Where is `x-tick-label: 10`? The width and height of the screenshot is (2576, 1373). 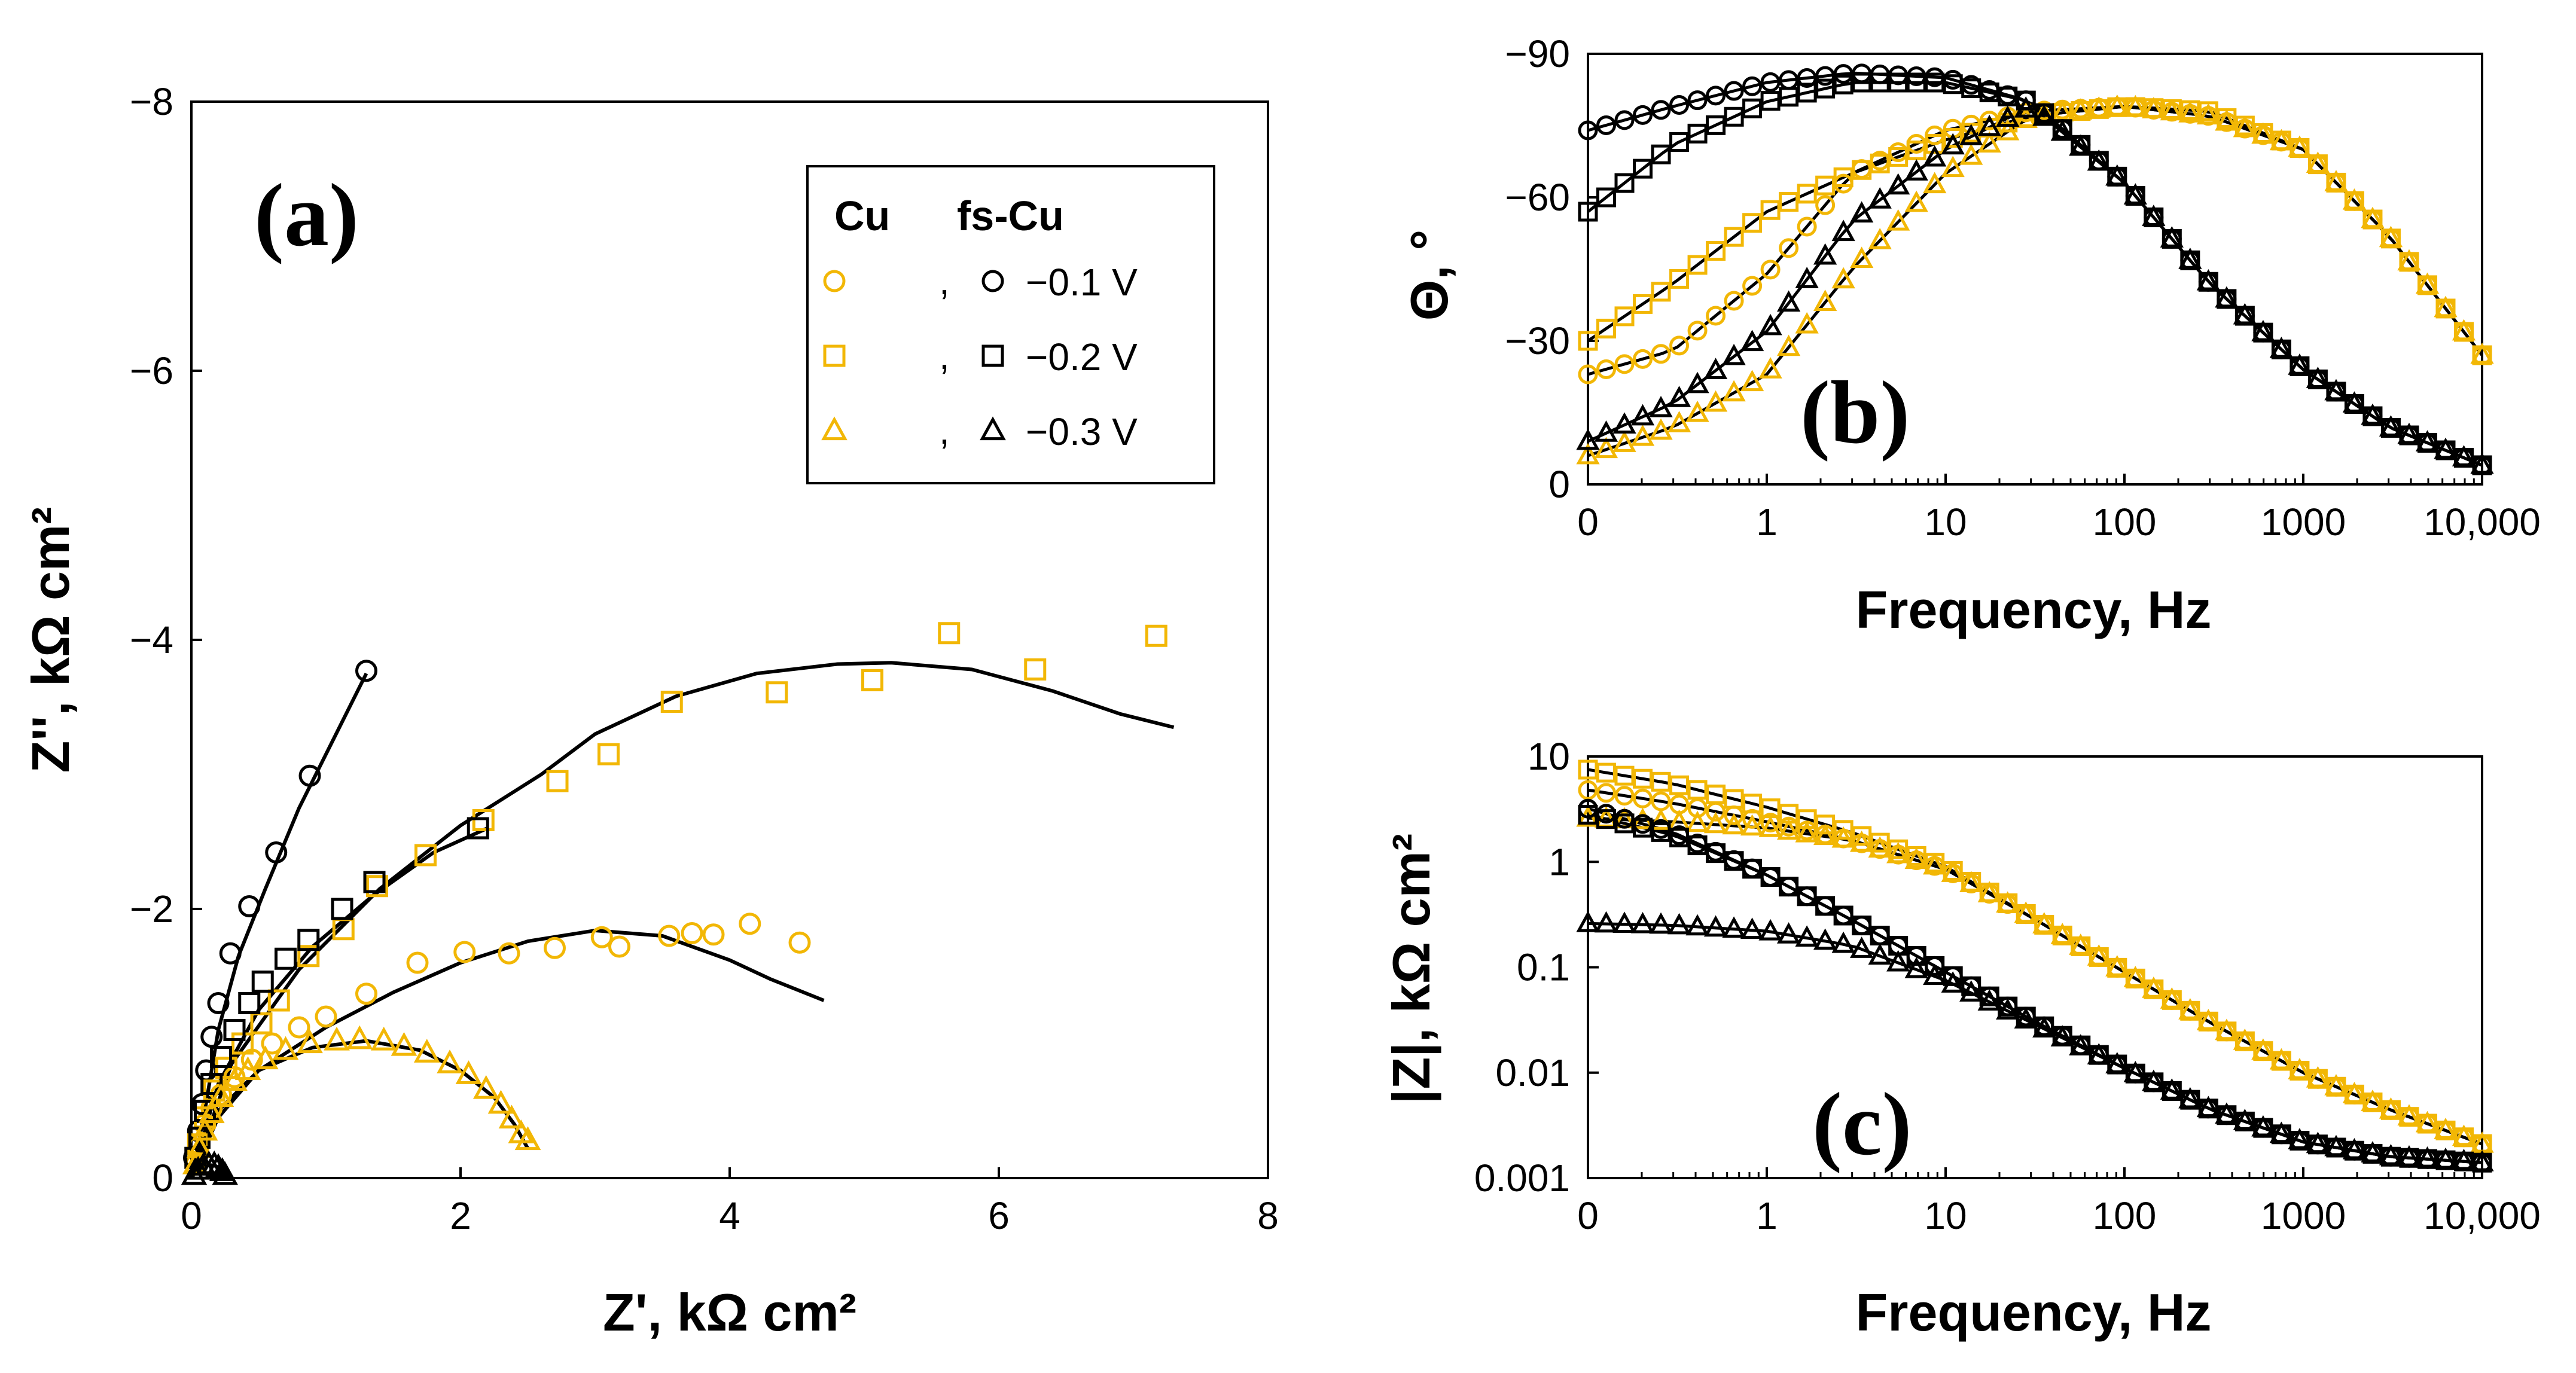
x-tick-label: 10 is located at coordinates (1945, 1215).